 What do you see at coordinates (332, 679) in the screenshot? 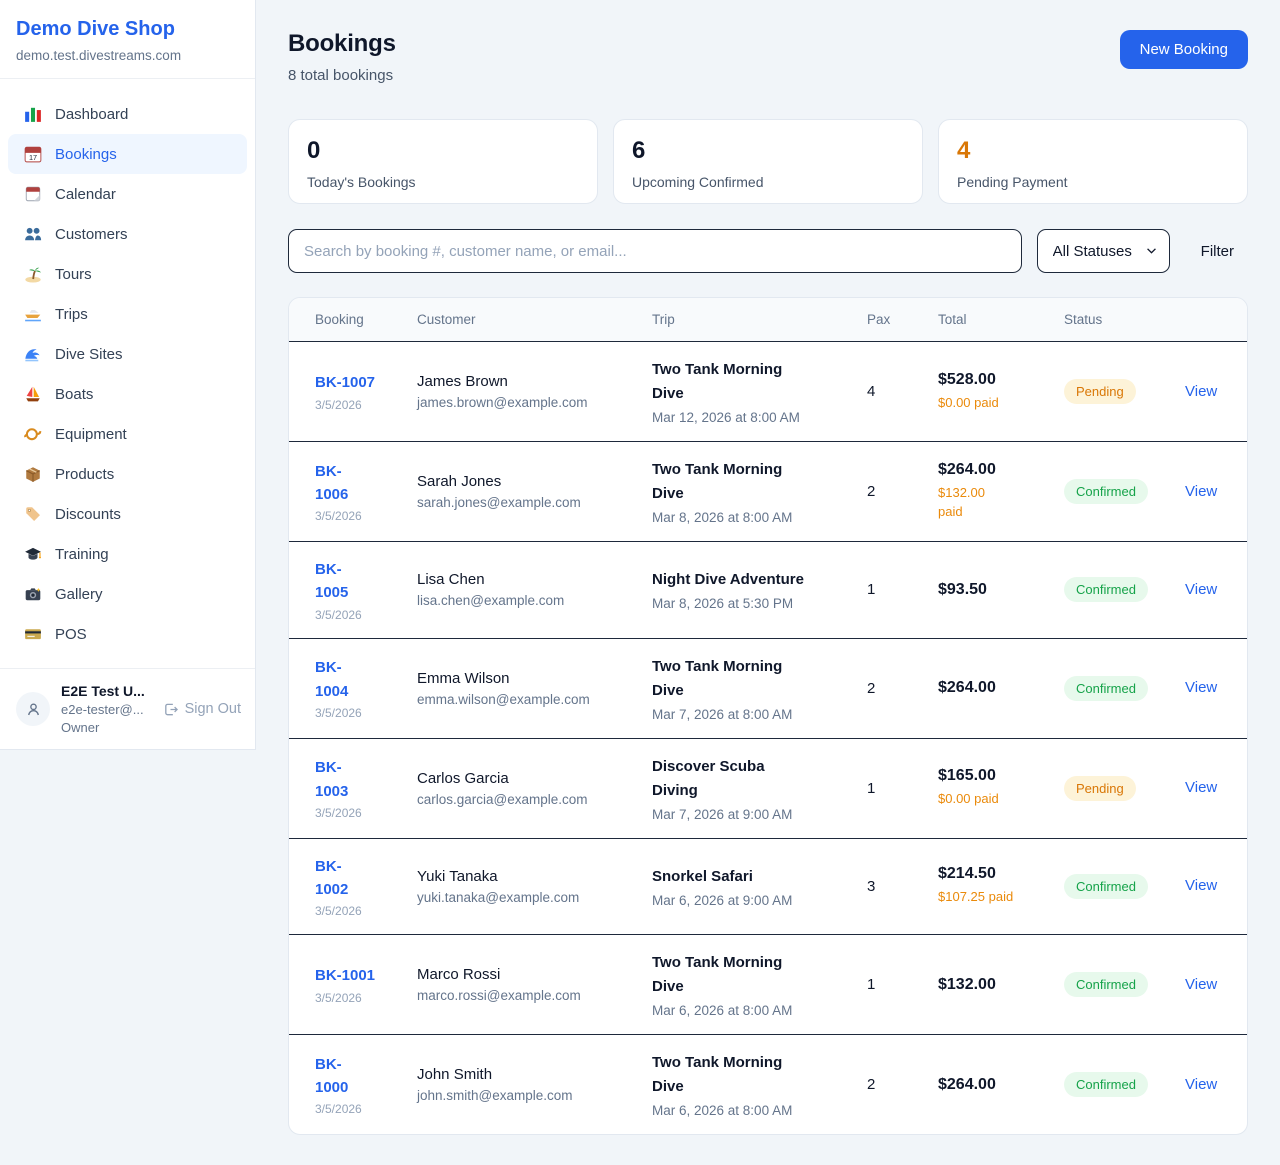
I see `booking-link: BK- 1004` at bounding box center [332, 679].